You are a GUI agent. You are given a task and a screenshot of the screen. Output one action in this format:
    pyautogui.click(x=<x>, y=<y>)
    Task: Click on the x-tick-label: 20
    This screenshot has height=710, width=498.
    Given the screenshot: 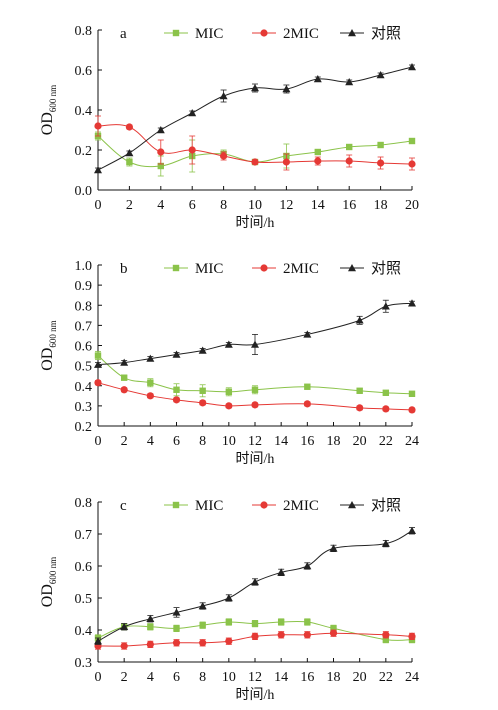 What is the action you would take?
    pyautogui.click(x=360, y=441)
    